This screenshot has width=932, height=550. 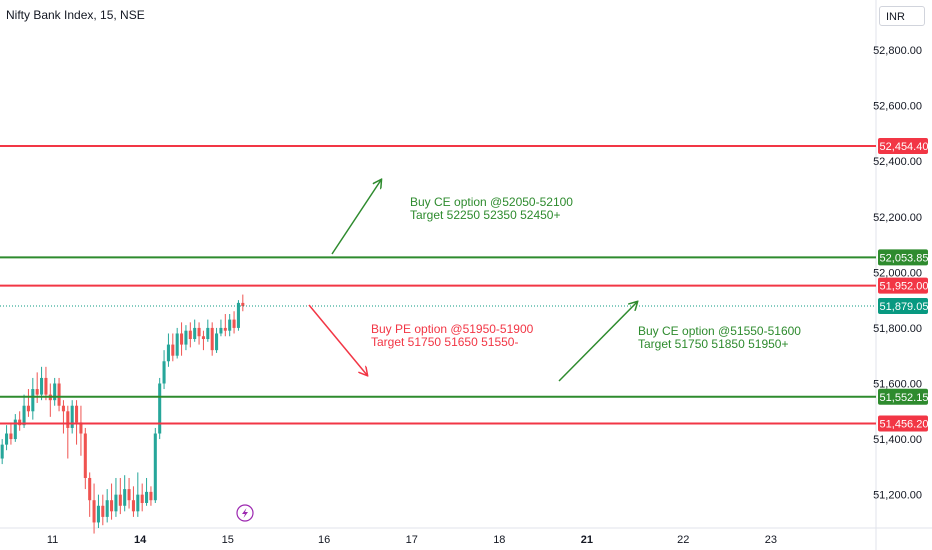 What do you see at coordinates (897, 384) in the screenshot?
I see `y-tick-label: 51,600.00` at bounding box center [897, 384].